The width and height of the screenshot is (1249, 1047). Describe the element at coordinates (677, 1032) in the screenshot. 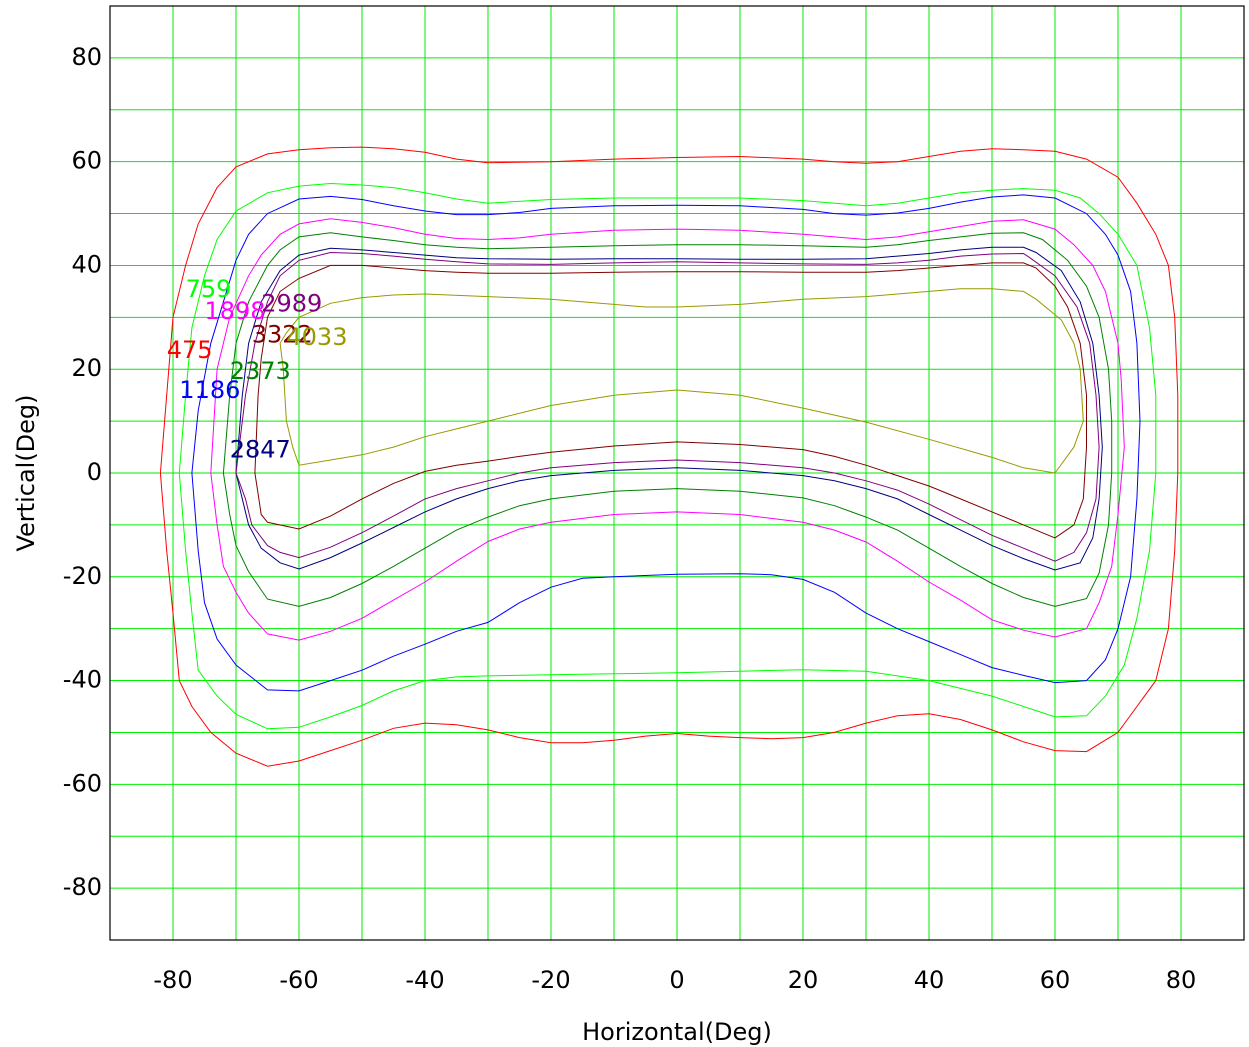

I see `x-axis-title: Horizontal(Deg)` at that location.